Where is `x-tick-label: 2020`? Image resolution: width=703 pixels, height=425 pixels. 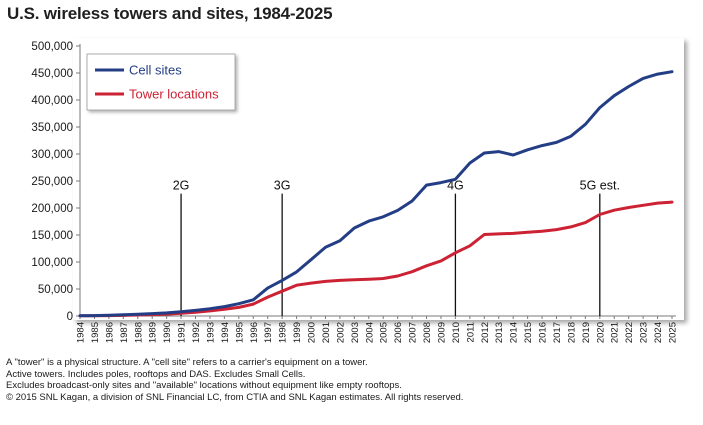 x-tick-label: 2020 is located at coordinates (600, 332).